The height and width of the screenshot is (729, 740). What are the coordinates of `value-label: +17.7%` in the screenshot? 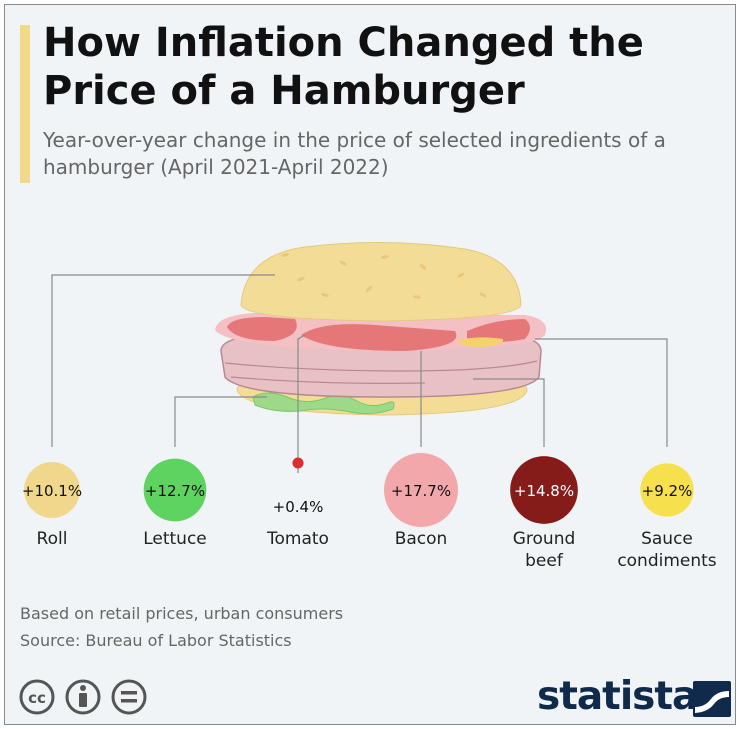 It's located at (421, 491).